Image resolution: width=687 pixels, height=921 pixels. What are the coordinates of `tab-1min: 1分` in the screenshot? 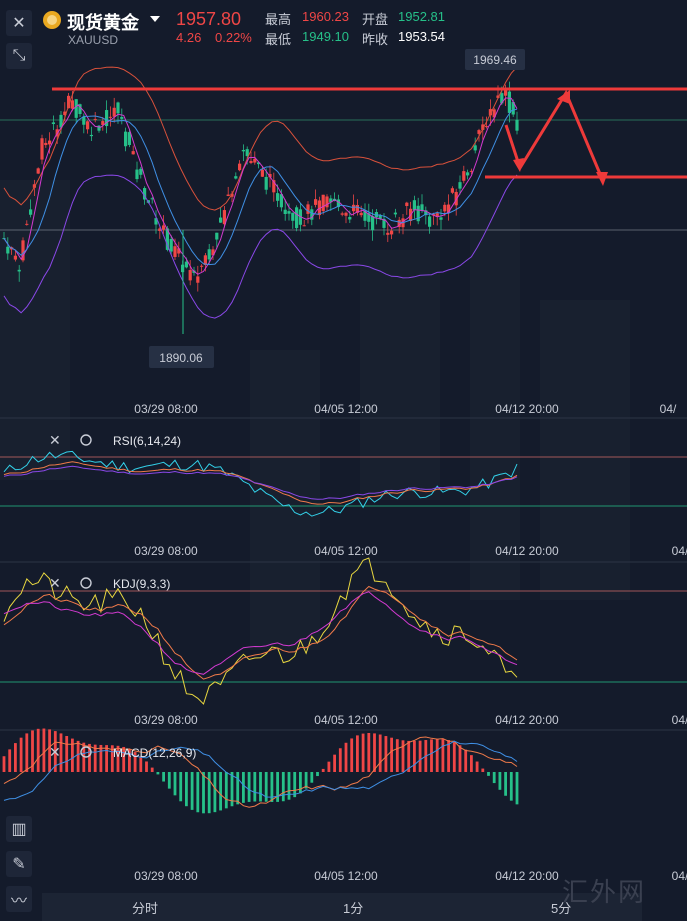 It's located at (353, 908).